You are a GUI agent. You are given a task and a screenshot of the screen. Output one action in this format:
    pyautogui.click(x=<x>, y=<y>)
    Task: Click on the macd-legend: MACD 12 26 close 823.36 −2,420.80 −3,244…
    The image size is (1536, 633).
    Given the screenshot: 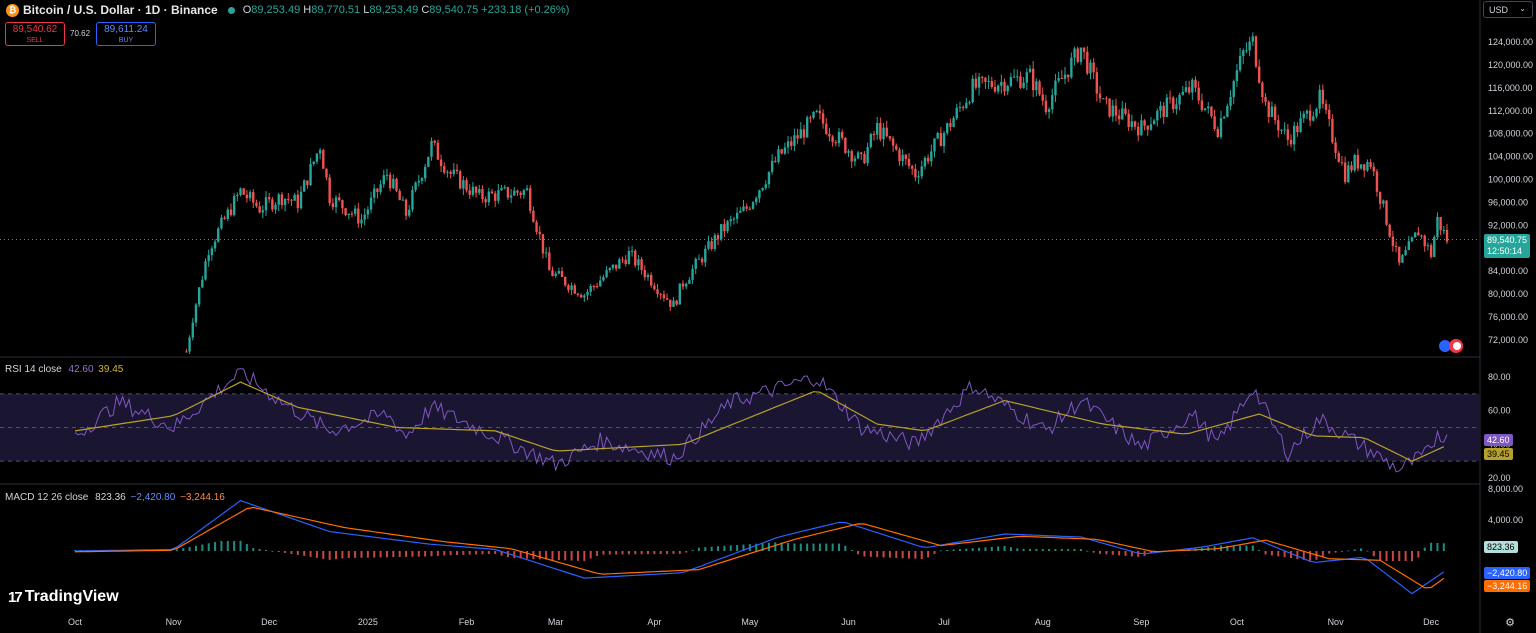 What is the action you would take?
    pyautogui.click(x=115, y=497)
    